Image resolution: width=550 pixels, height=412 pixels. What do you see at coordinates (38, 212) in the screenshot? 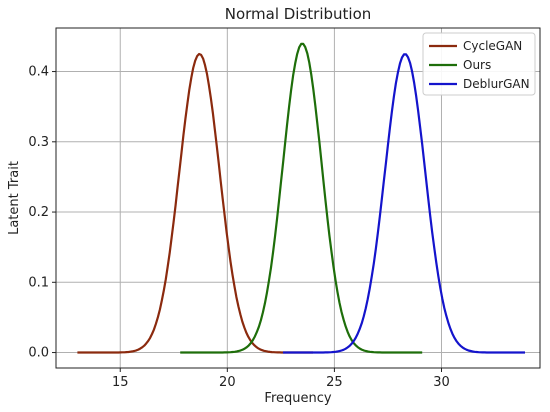
I see `y-tick-label: 0.2` at bounding box center [38, 212].